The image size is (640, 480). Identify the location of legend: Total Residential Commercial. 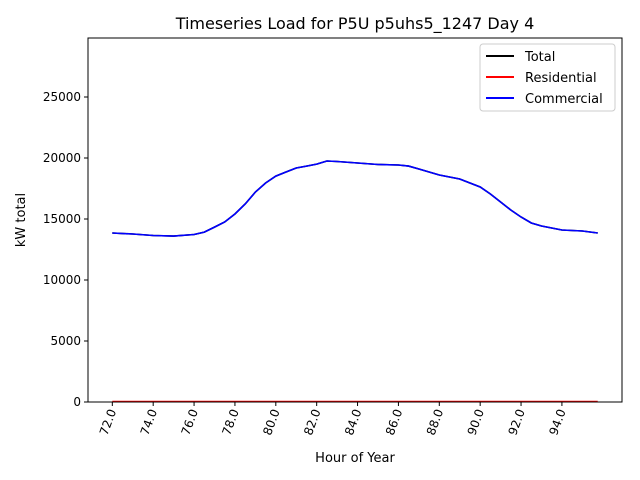
(547, 77).